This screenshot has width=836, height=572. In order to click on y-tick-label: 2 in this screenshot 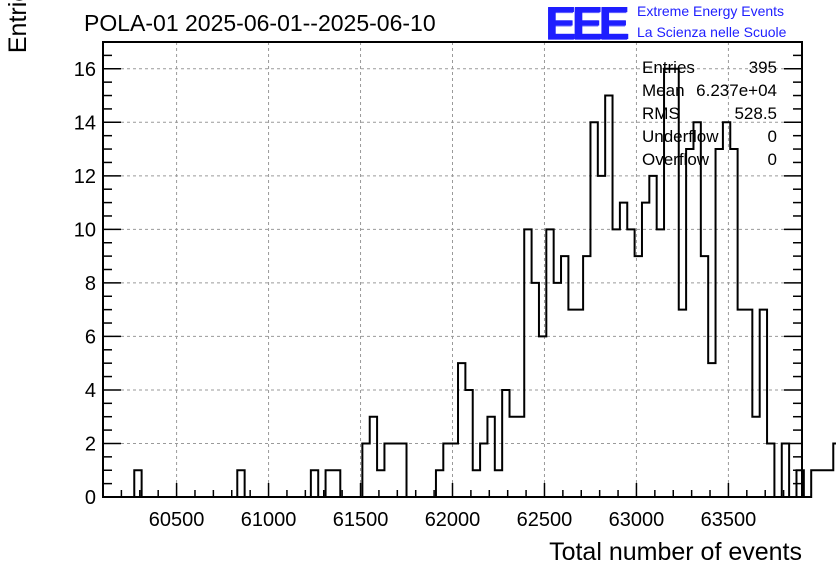, I will do `click(90, 444)`.